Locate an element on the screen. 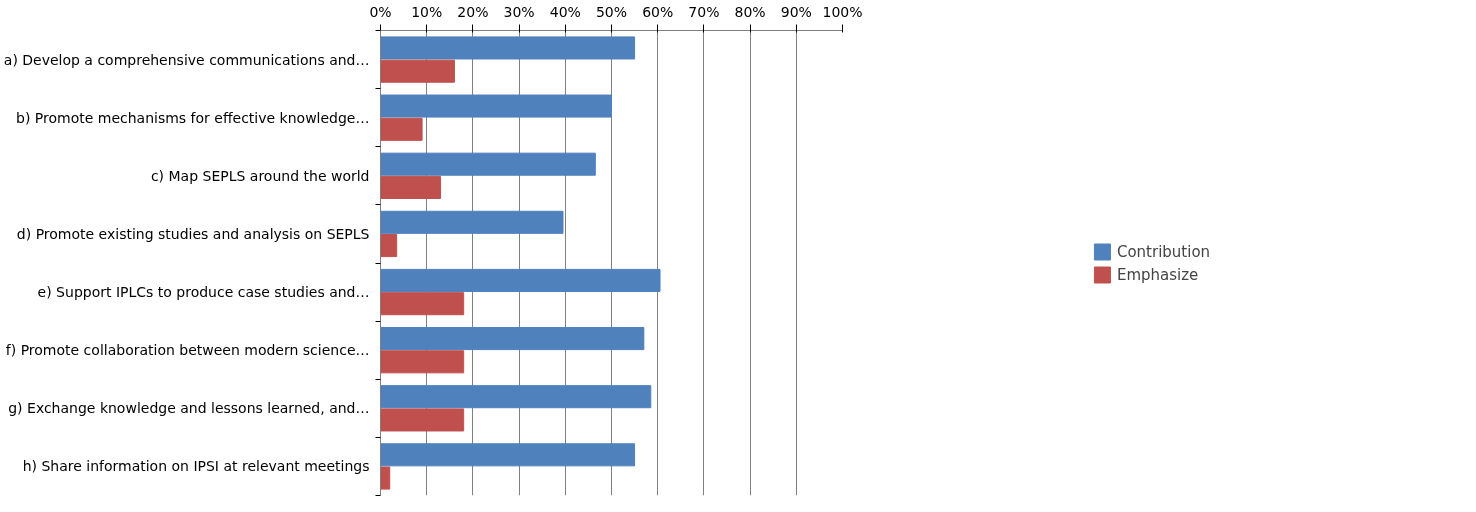  legend-label: Contribution is located at coordinates (1163, 251).